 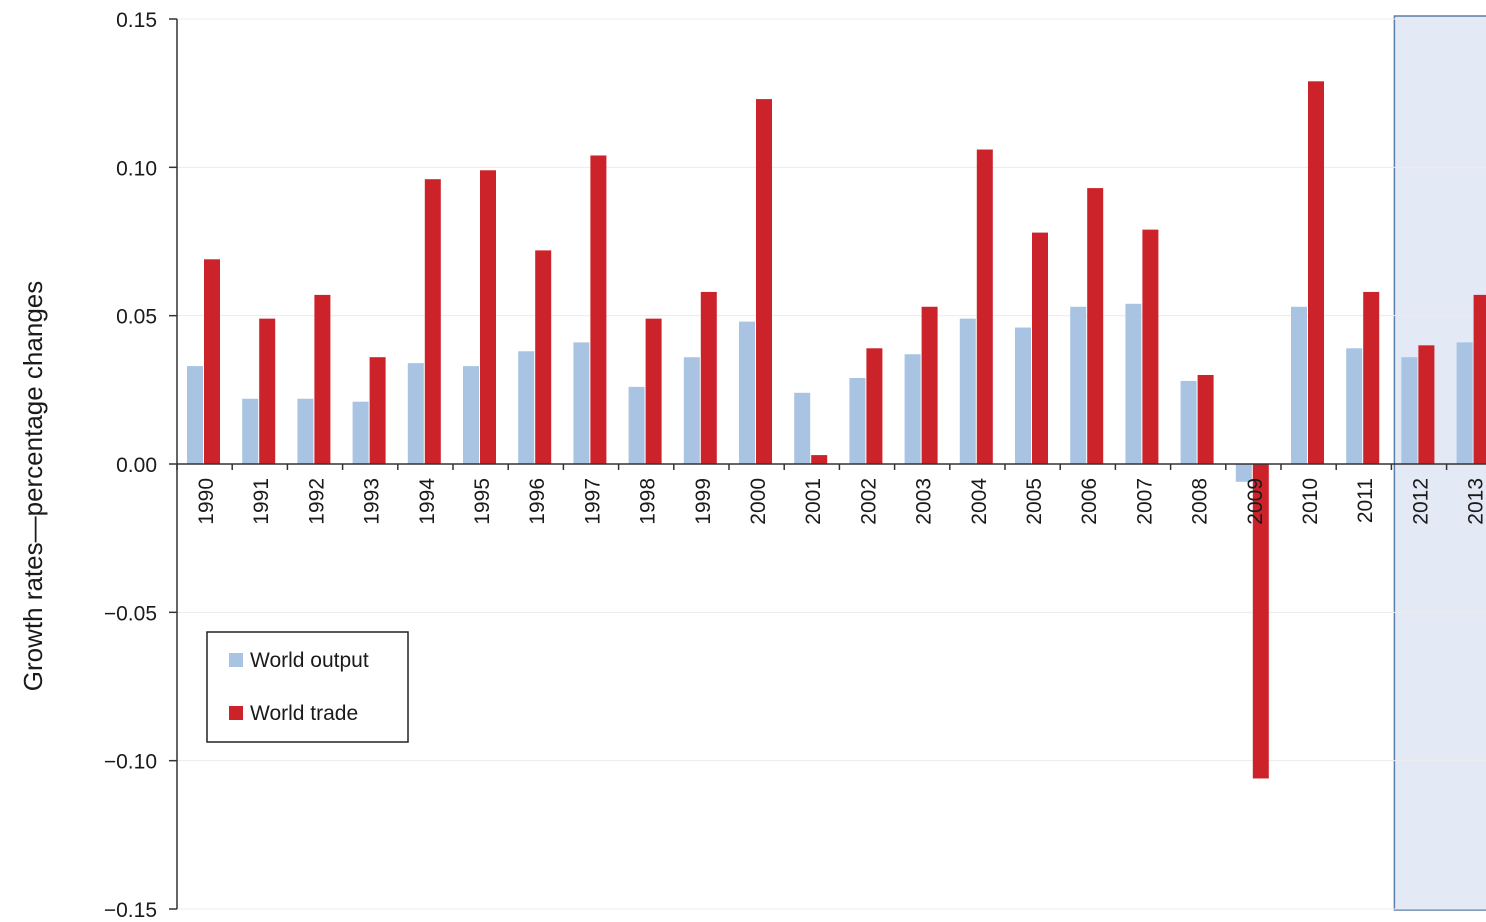 What do you see at coordinates (1260, 621) in the screenshot?
I see `bar-world-trade-2009` at bounding box center [1260, 621].